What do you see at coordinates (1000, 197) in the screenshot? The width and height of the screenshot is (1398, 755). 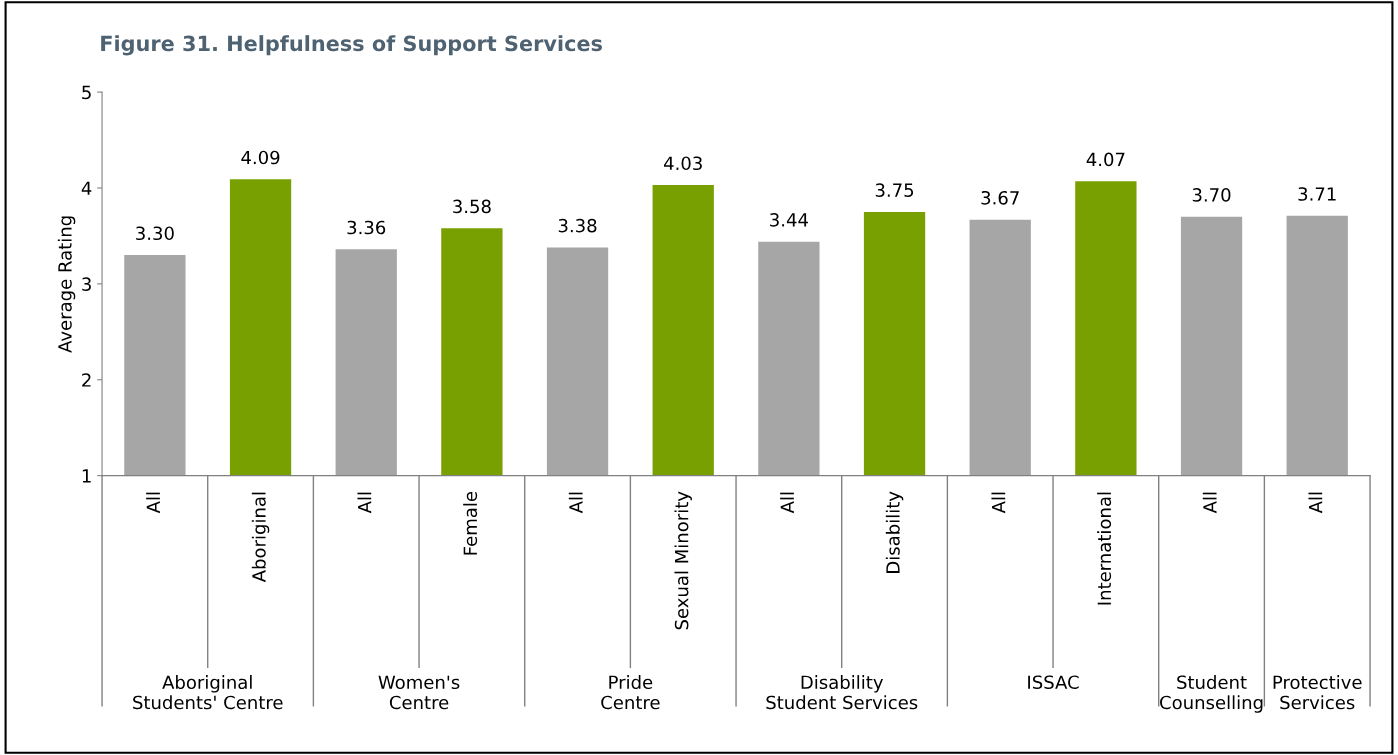 I see `data-label: 3.67` at bounding box center [1000, 197].